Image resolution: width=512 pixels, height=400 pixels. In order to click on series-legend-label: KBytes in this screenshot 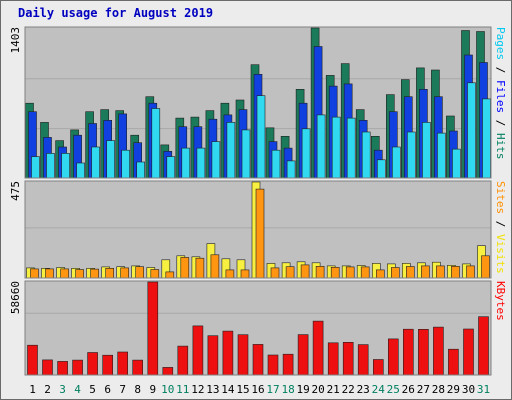, I will do `click(500, 301)`.